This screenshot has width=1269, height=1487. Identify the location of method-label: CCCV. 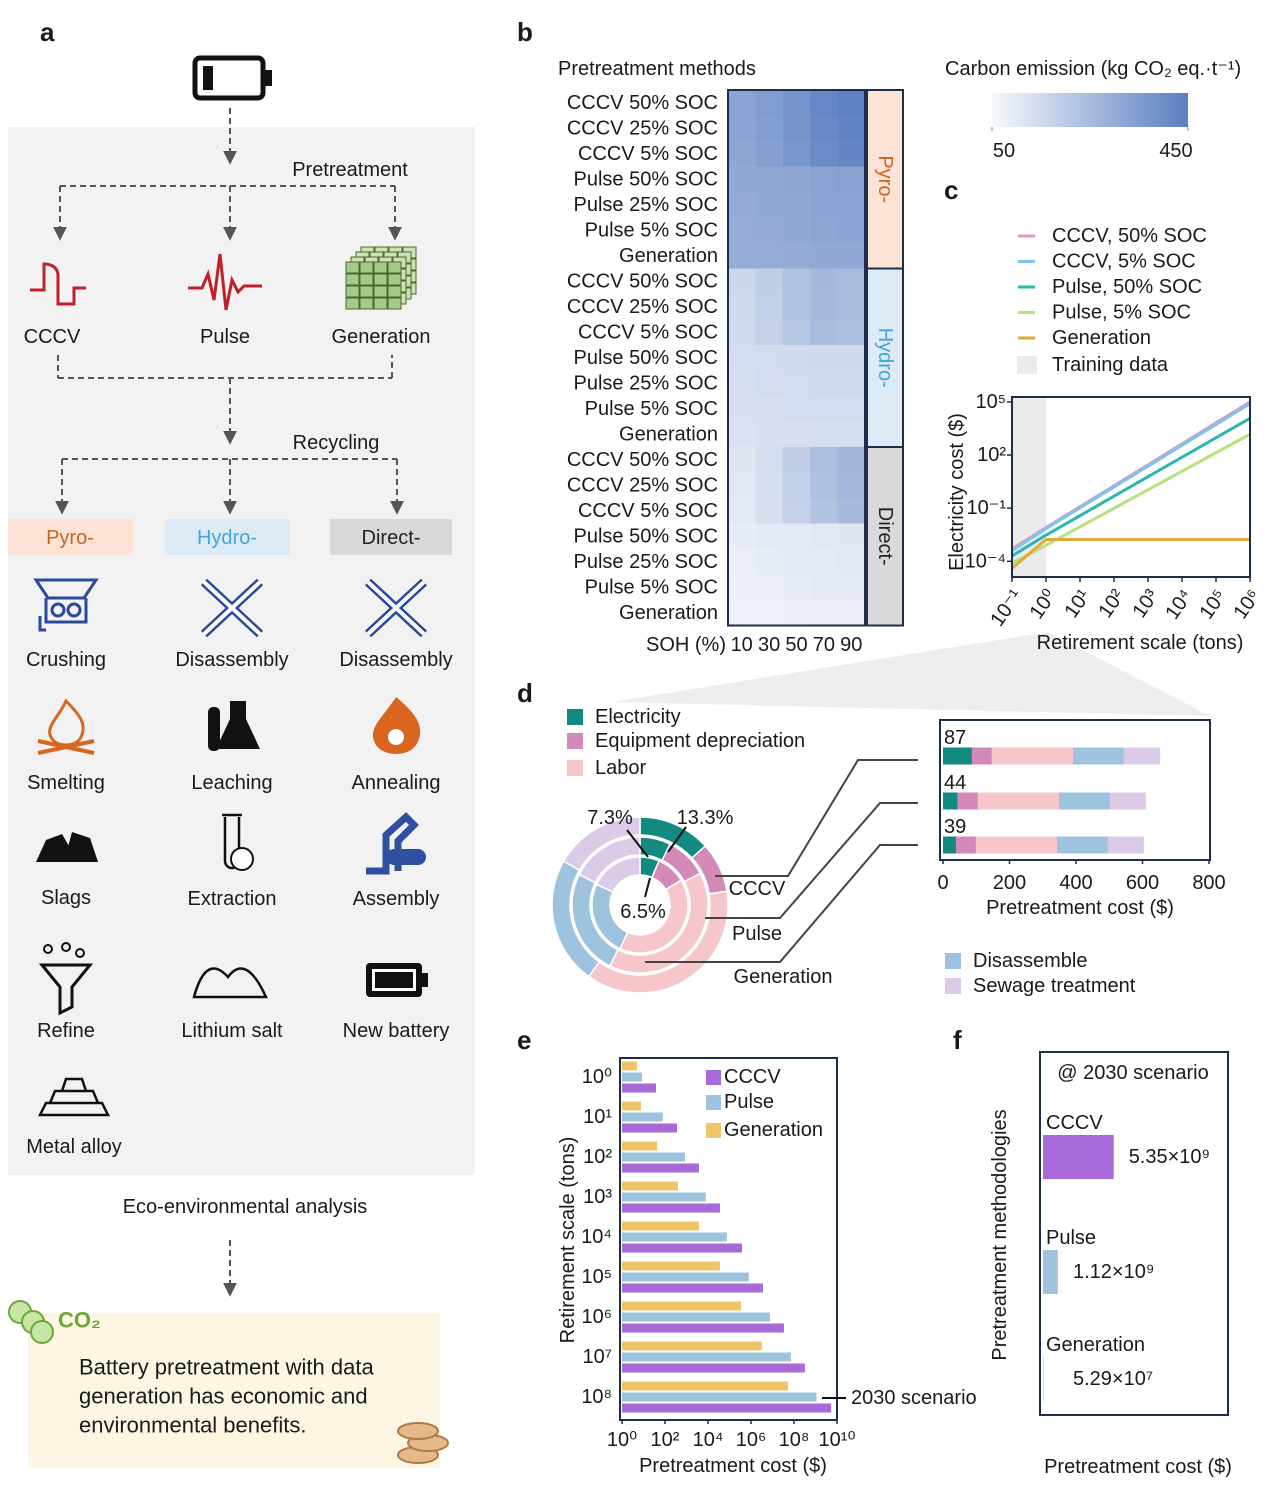
(52, 337).